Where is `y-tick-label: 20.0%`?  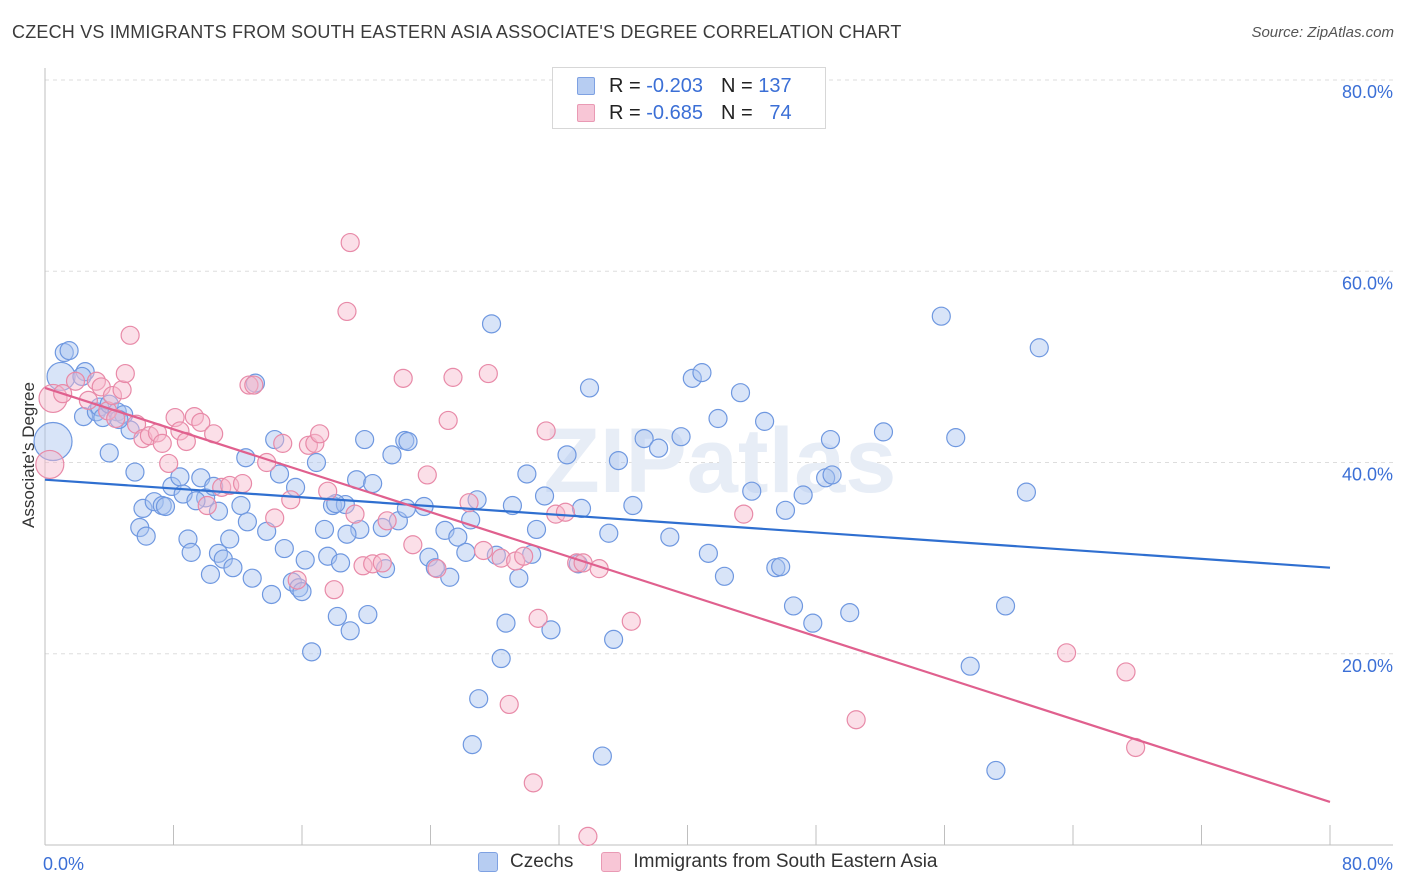 y-tick-label: 20.0% is located at coordinates (1367, 666).